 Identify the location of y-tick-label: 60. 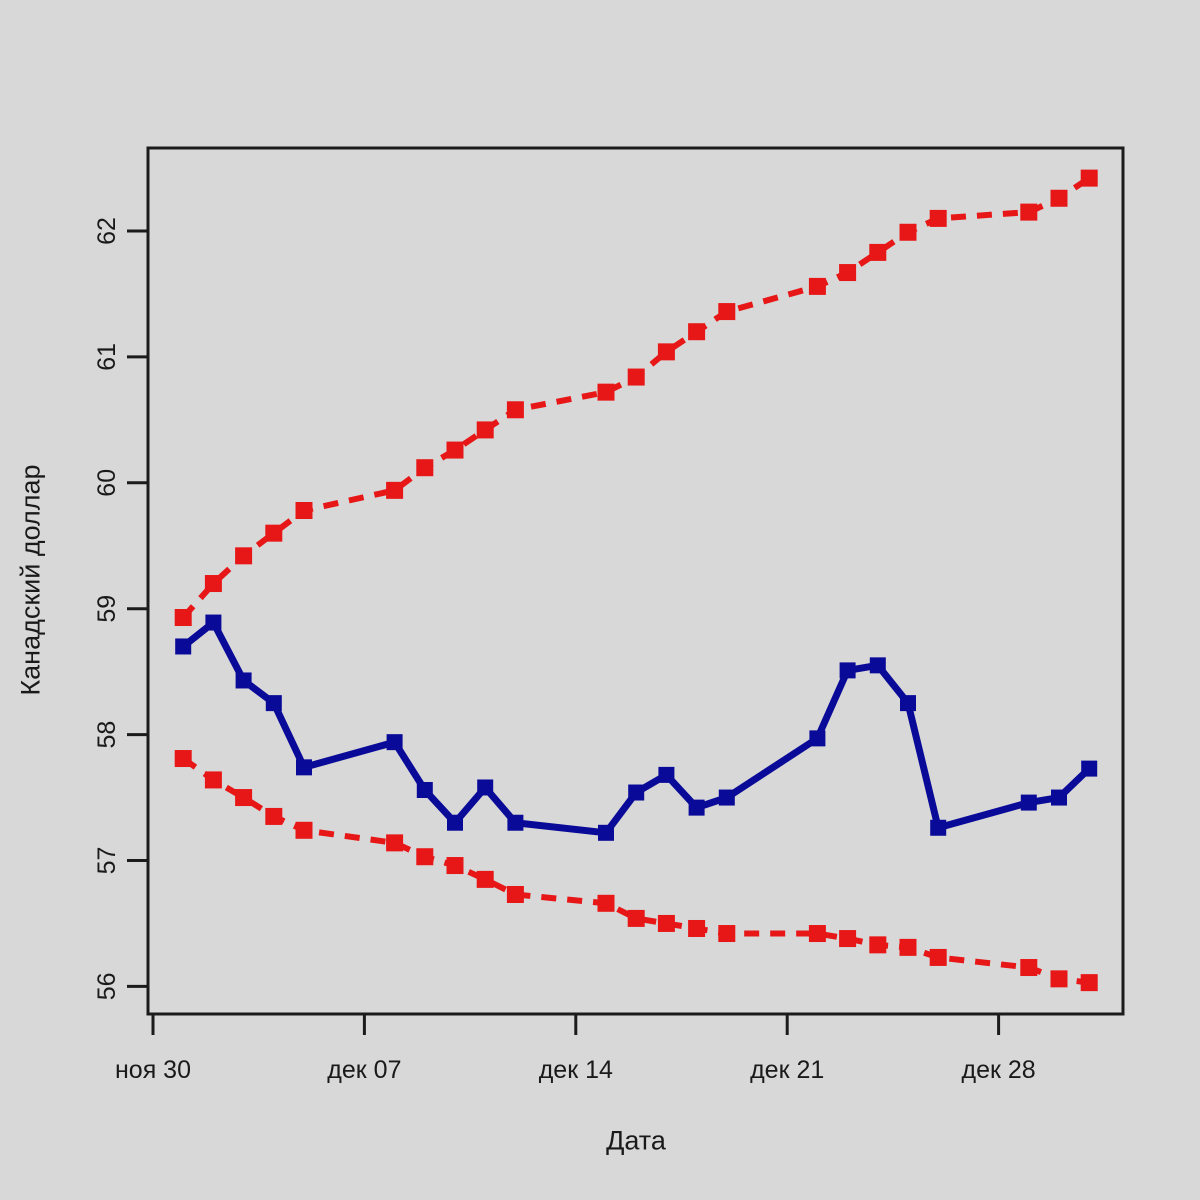
(107, 483).